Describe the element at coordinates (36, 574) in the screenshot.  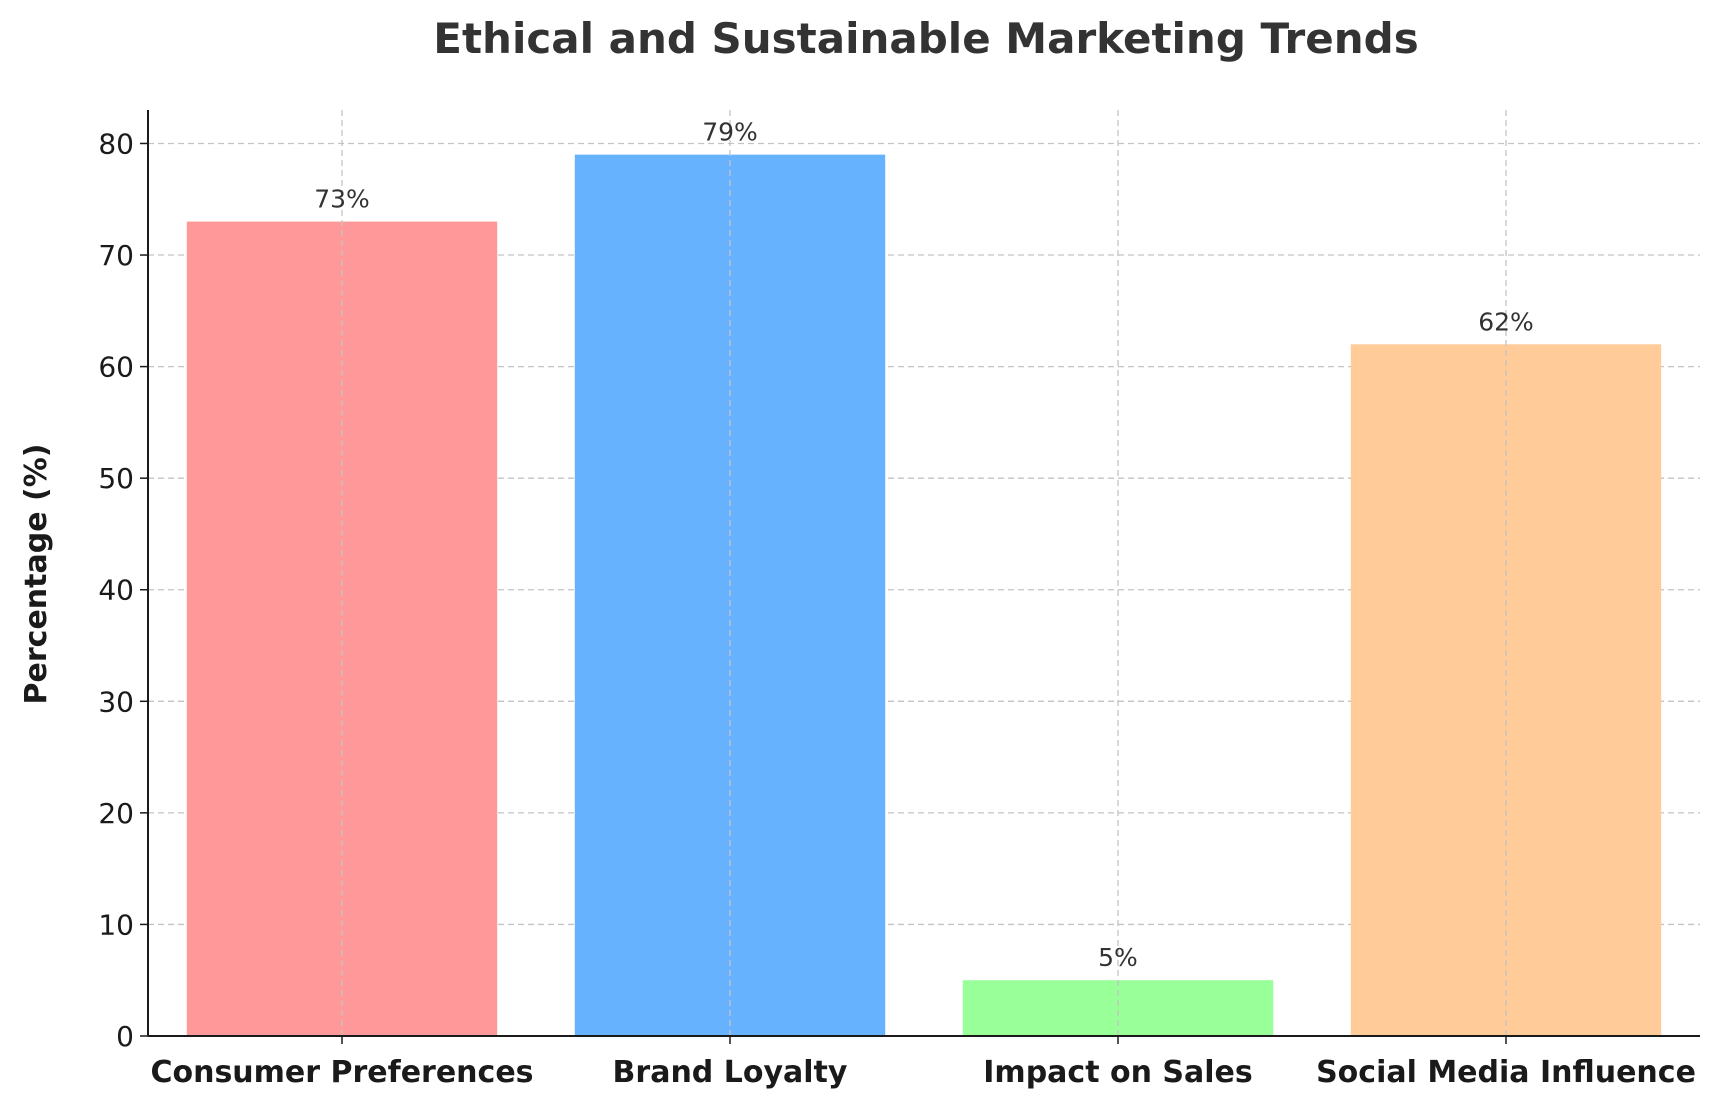
I see `y-axis-label: Percentage (%)` at that location.